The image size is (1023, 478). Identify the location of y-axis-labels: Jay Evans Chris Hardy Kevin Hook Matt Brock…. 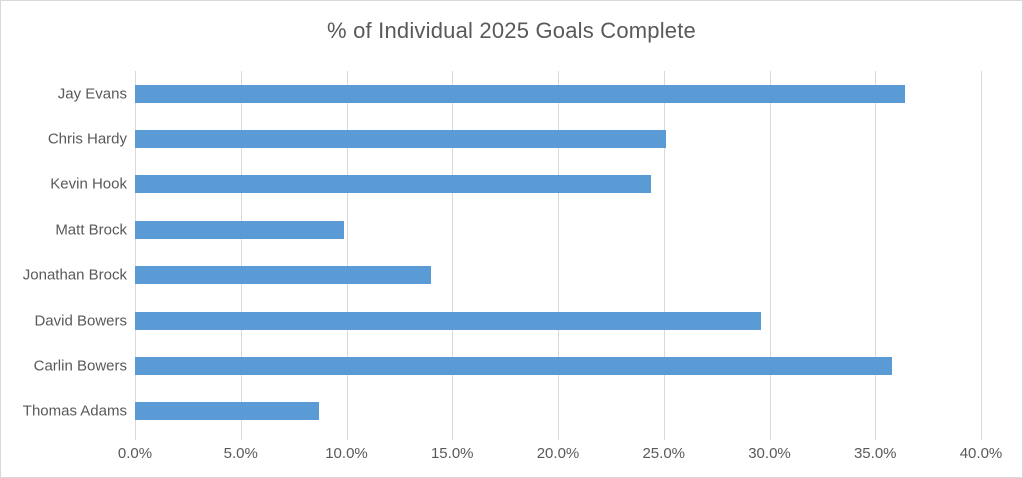
(67, 252).